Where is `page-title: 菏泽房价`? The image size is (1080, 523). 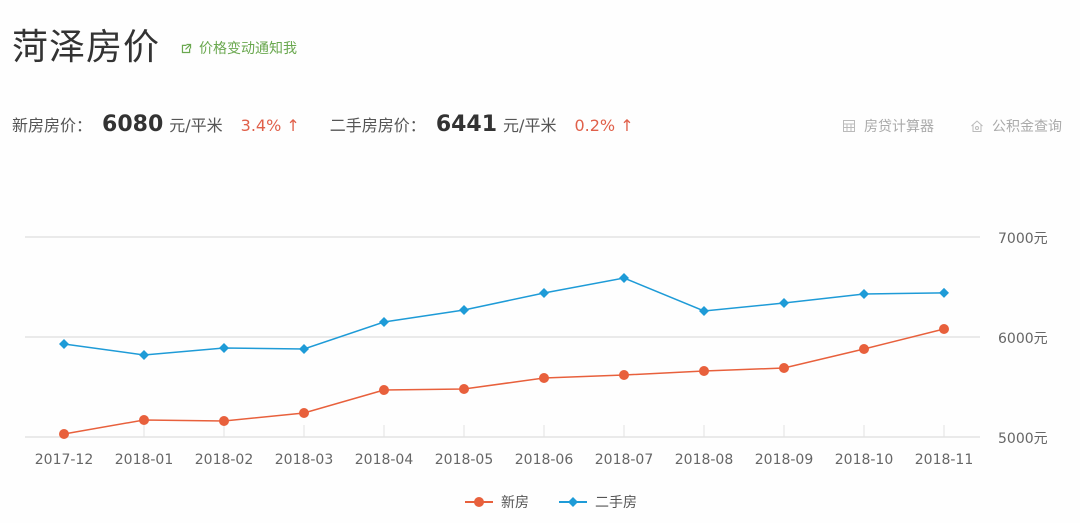
page-title: 菏泽房价 is located at coordinates (86, 47).